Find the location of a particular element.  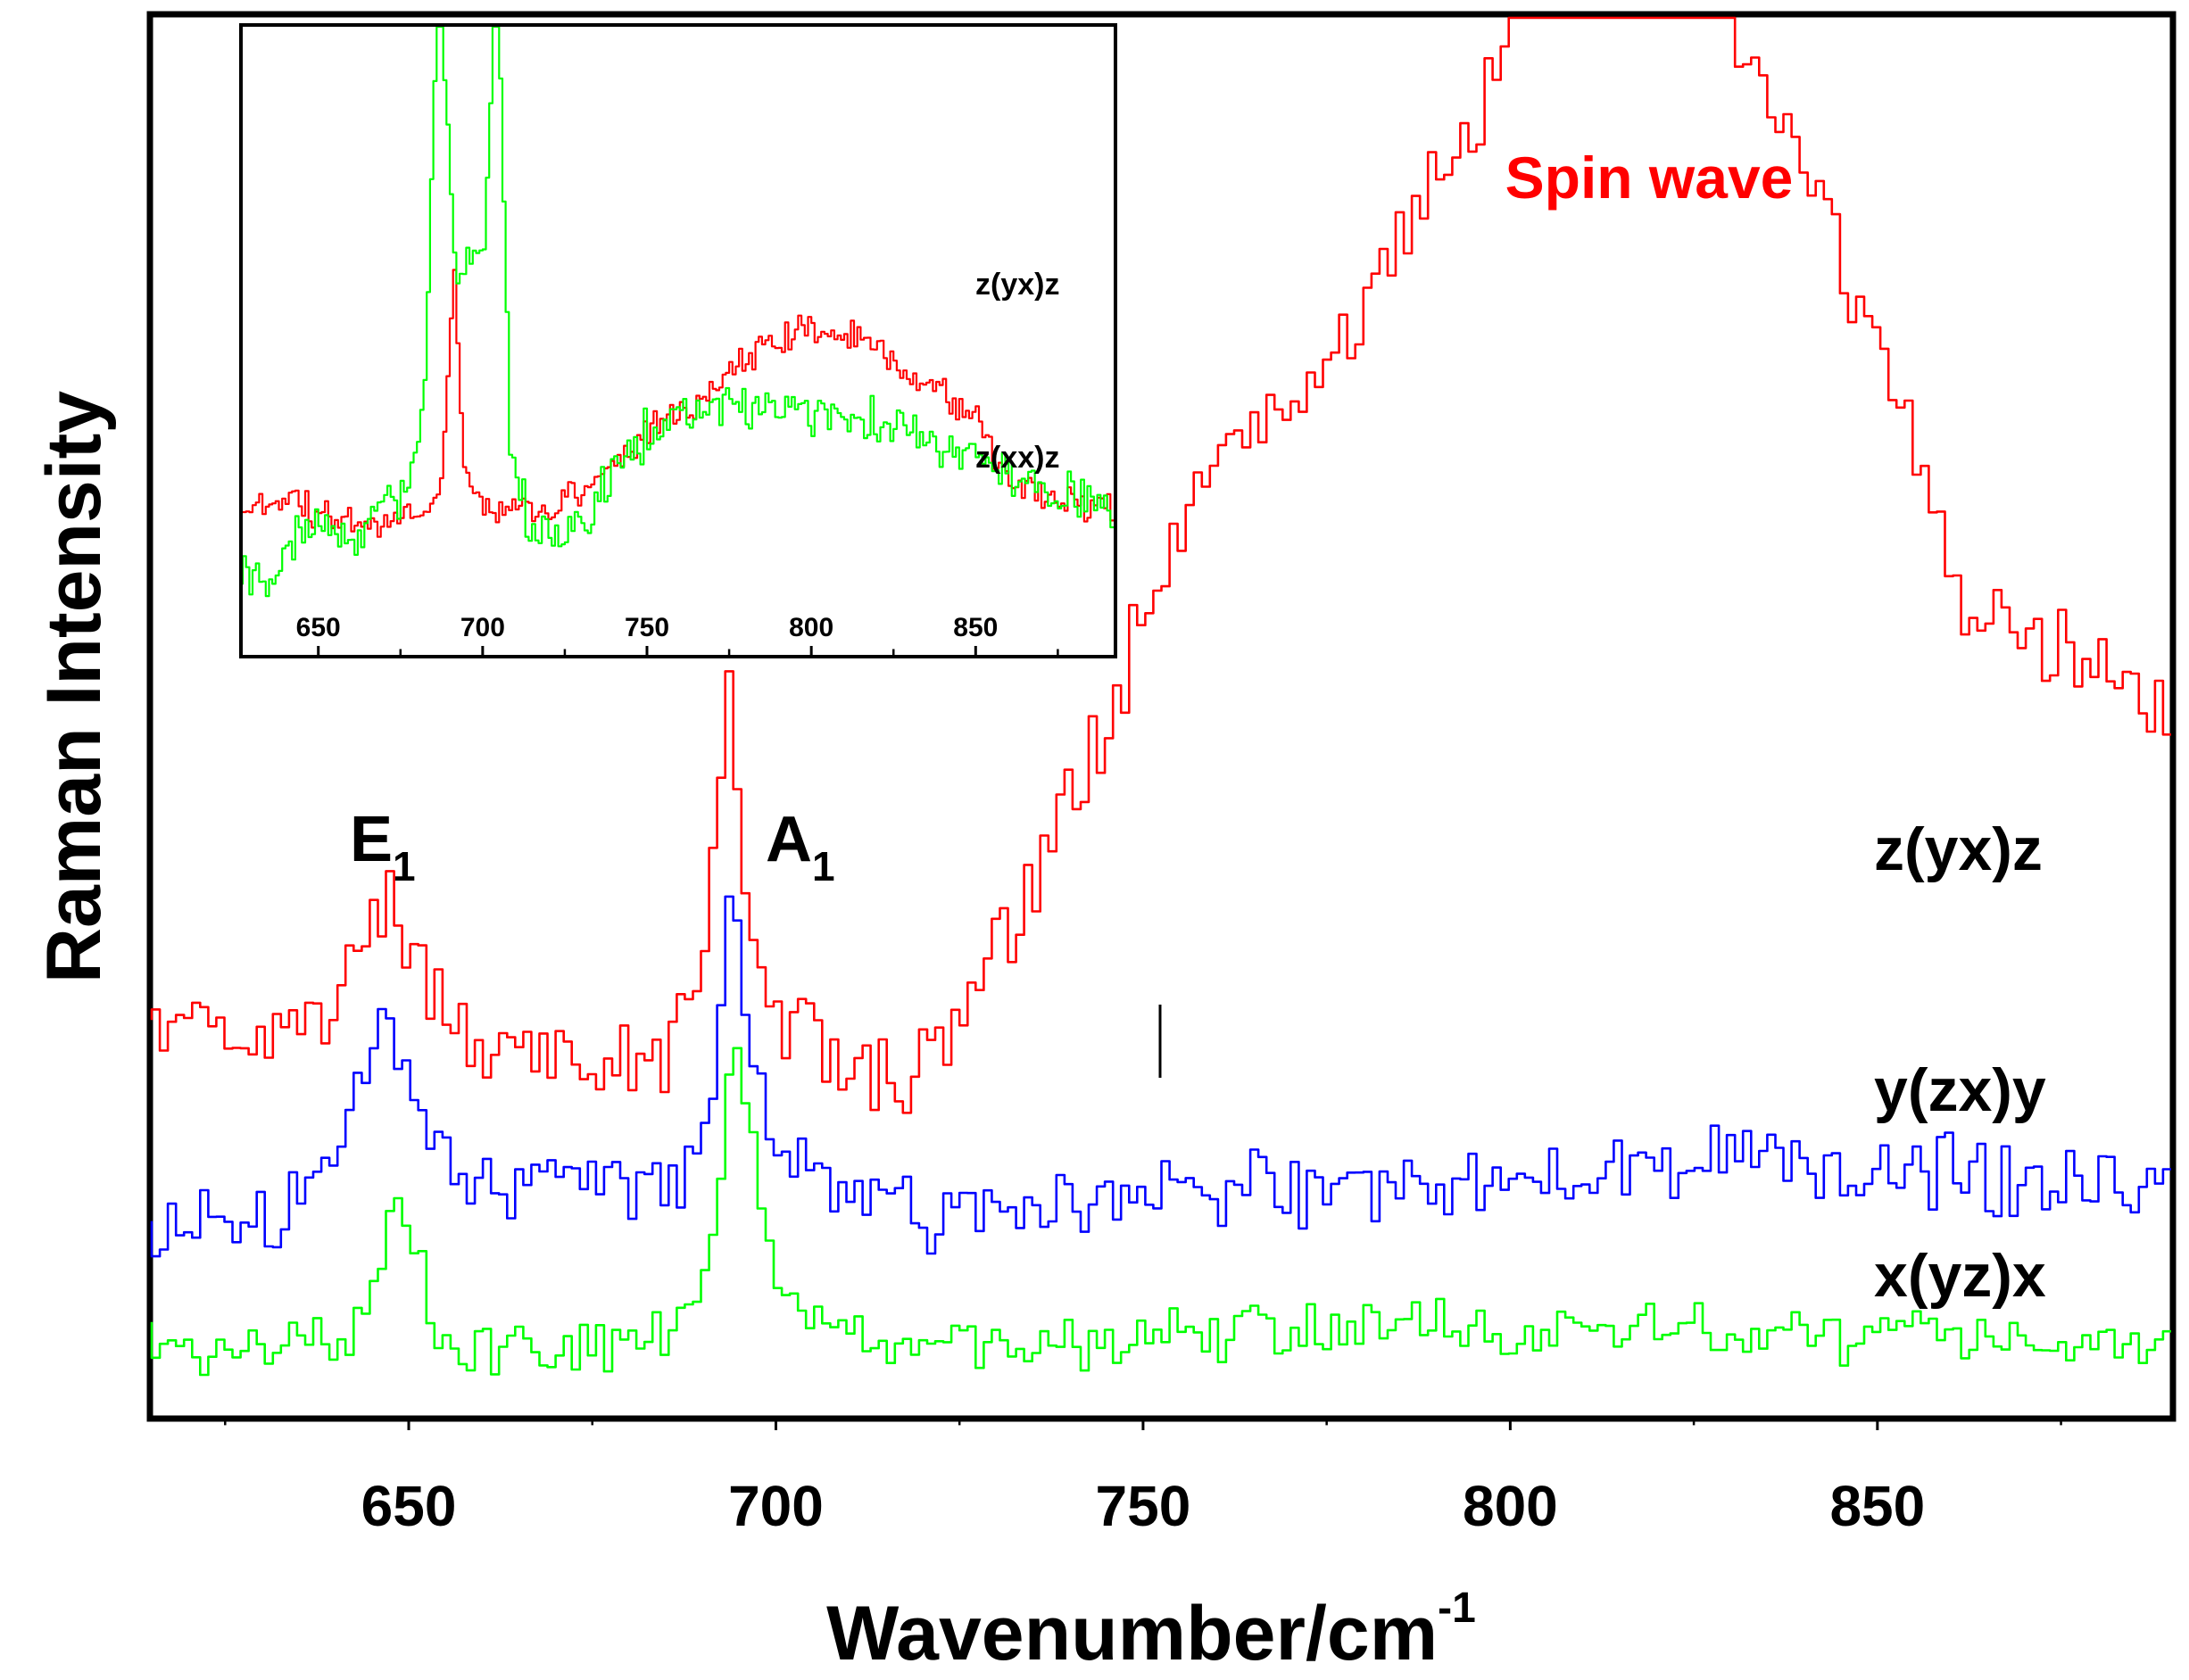

main-x-tick-label-850: 850 is located at coordinates (1877, 1506).